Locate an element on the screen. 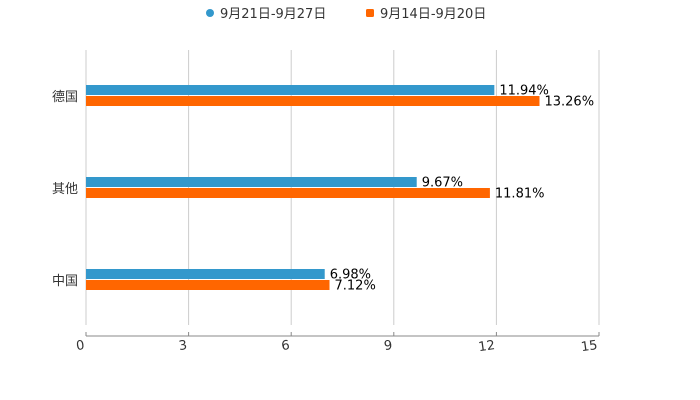 The width and height of the screenshot is (700, 400). data-label: 11.81% is located at coordinates (520, 194).